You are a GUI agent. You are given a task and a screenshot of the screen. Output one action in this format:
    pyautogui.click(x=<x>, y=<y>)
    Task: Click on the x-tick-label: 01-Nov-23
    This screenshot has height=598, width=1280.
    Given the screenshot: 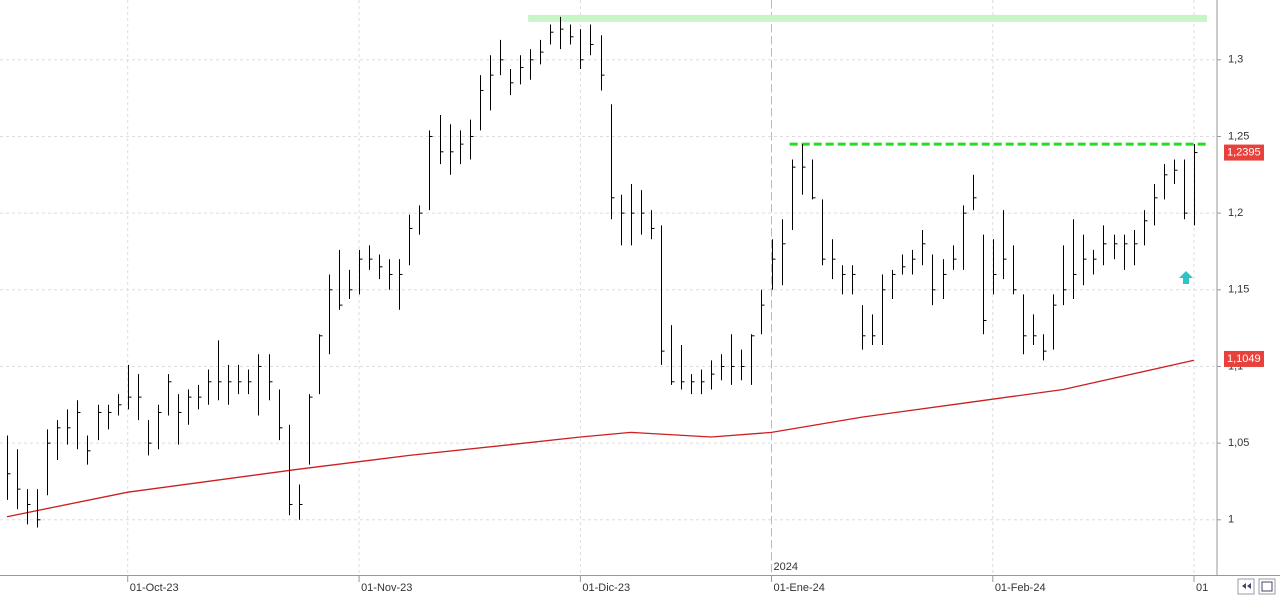 What is the action you would take?
    pyautogui.click(x=386, y=588)
    